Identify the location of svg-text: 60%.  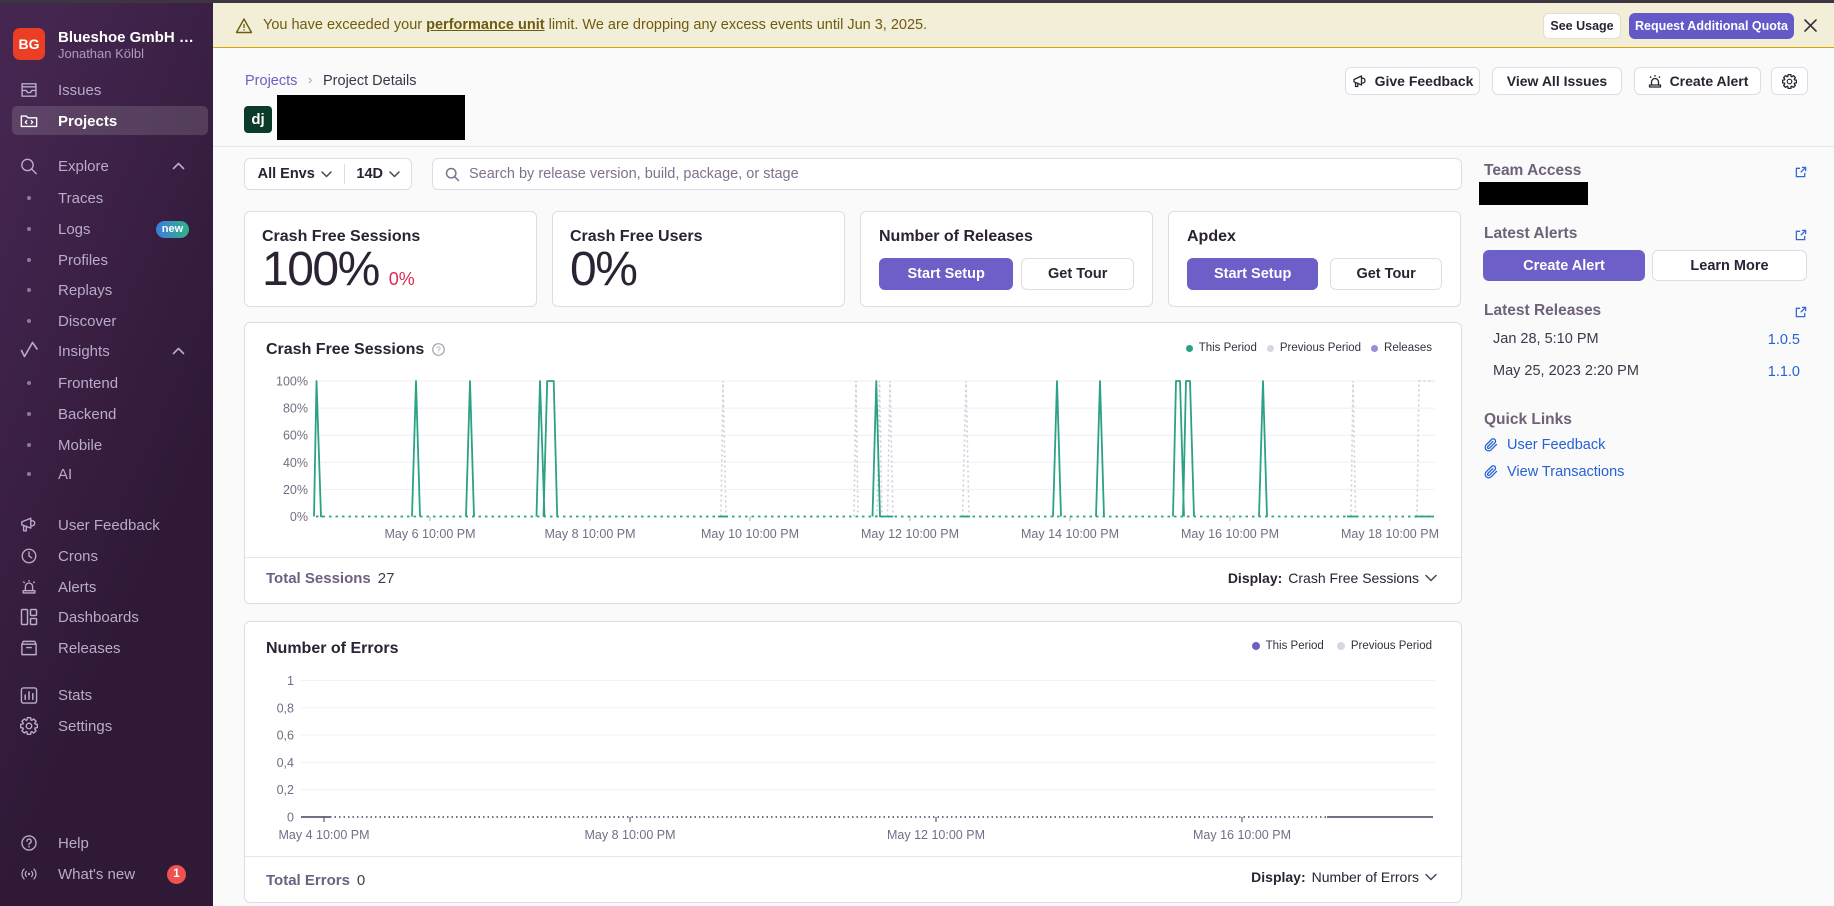
(295, 436).